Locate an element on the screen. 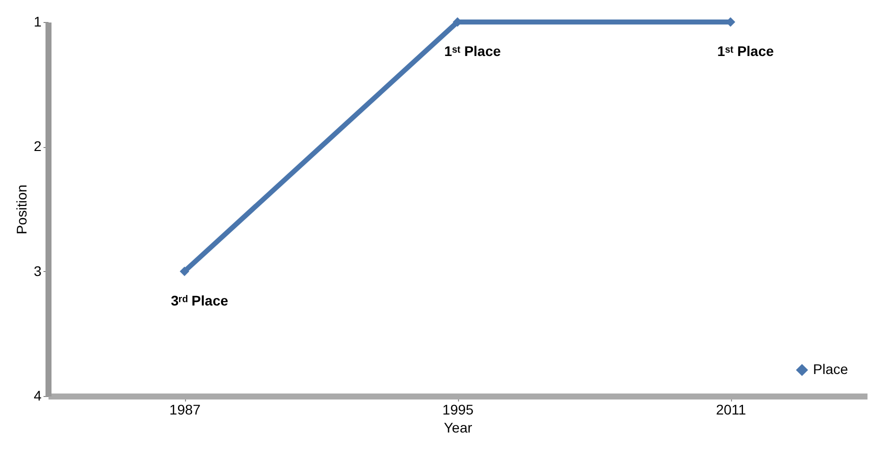  x-tick-label: 2011 is located at coordinates (731, 410).